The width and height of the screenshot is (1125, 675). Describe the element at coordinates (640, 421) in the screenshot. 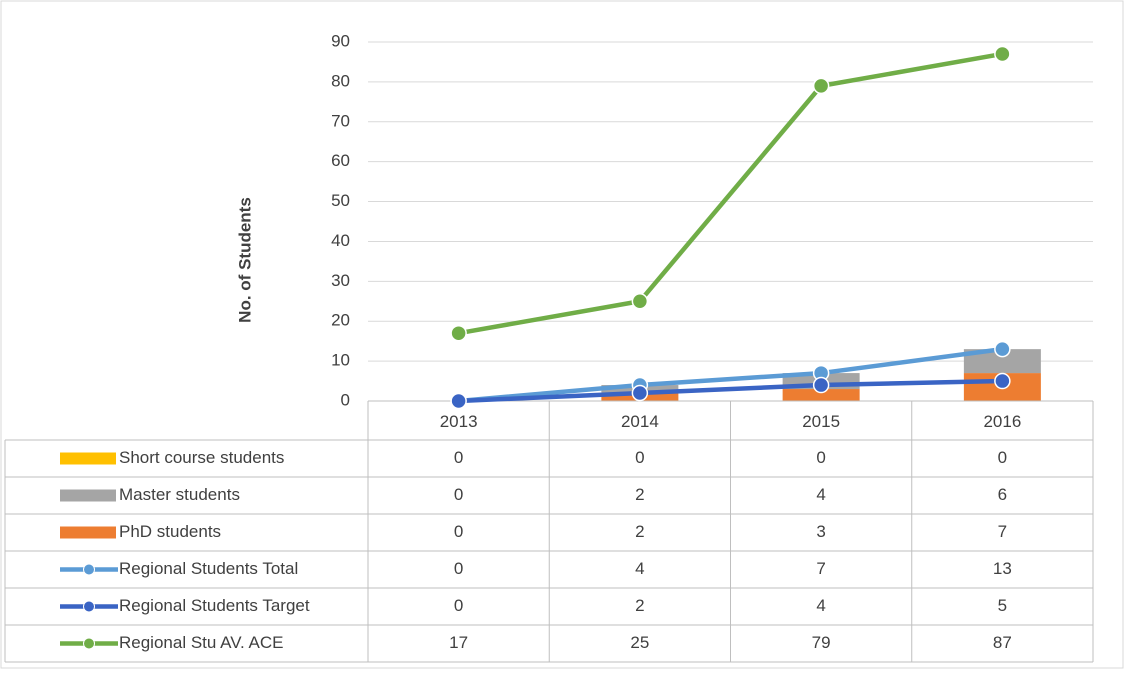

I see `x-tick-label: 2014` at that location.